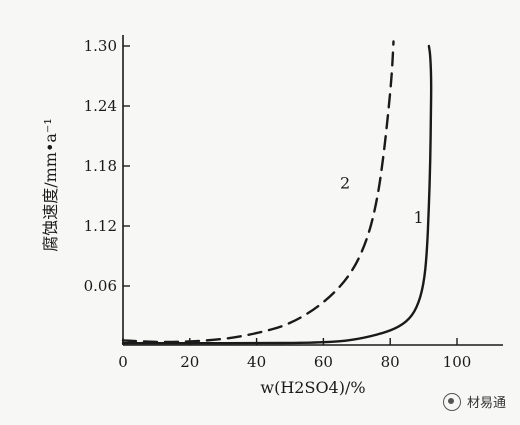 The height and width of the screenshot is (425, 520). I want to click on y-tick-label: 1.12, so click(100, 226).